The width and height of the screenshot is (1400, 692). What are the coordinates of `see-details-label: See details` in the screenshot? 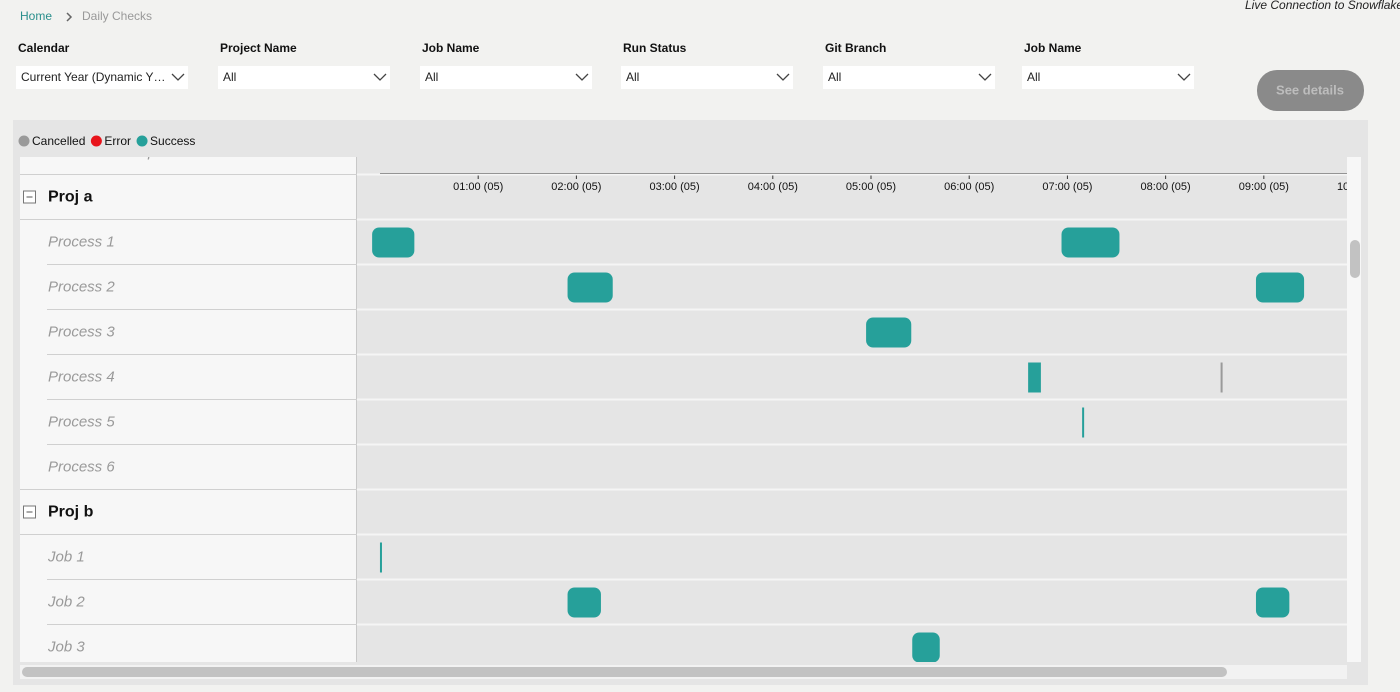 It's located at (1310, 89).